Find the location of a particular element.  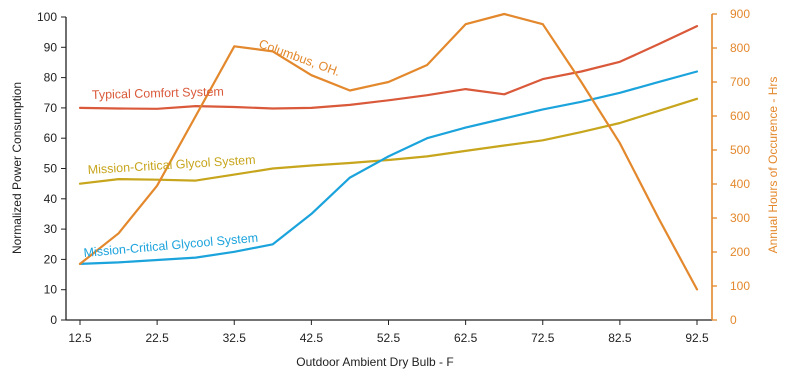

y2-tick-label: 900 is located at coordinates (740, 14).